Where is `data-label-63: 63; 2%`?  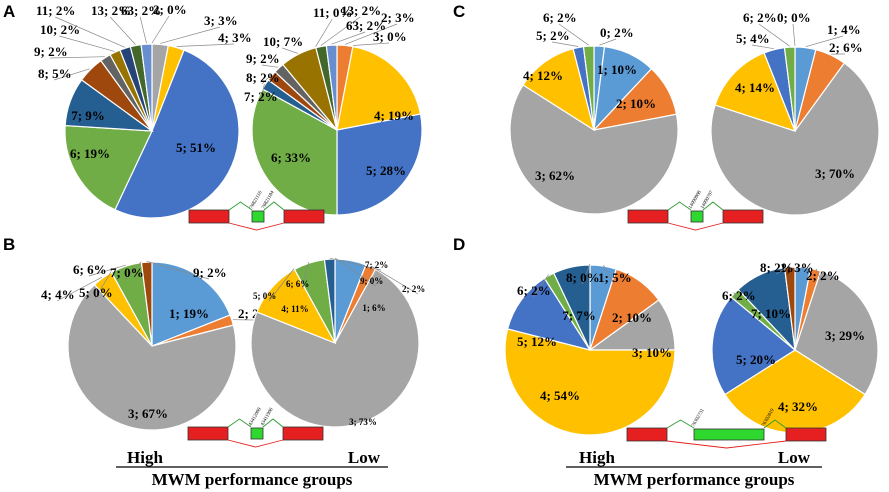 data-label-63: 63; 2% is located at coordinates (366, 25).